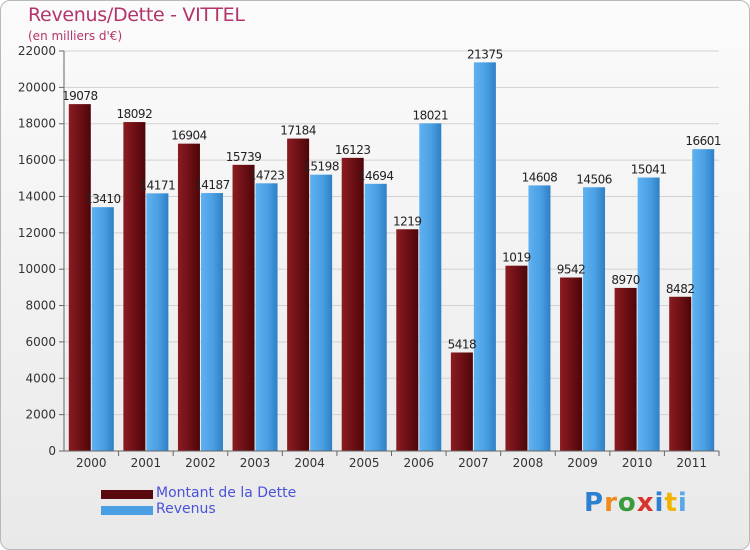 The width and height of the screenshot is (750, 550). What do you see at coordinates (528, 463) in the screenshot?
I see `x-tick-label: 2008` at bounding box center [528, 463].